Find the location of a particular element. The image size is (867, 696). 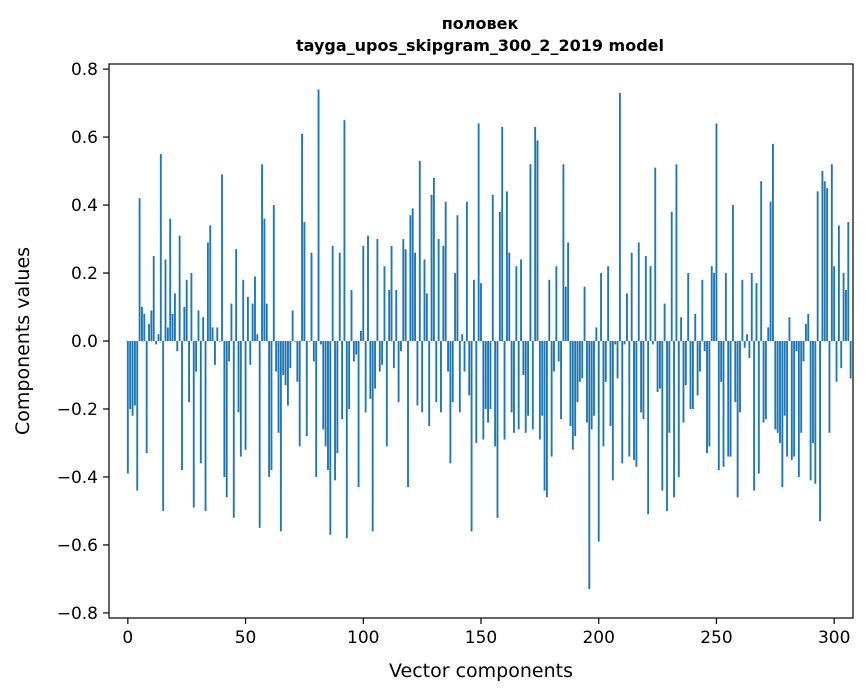

x-tick-label-0: 0 is located at coordinates (127, 638).